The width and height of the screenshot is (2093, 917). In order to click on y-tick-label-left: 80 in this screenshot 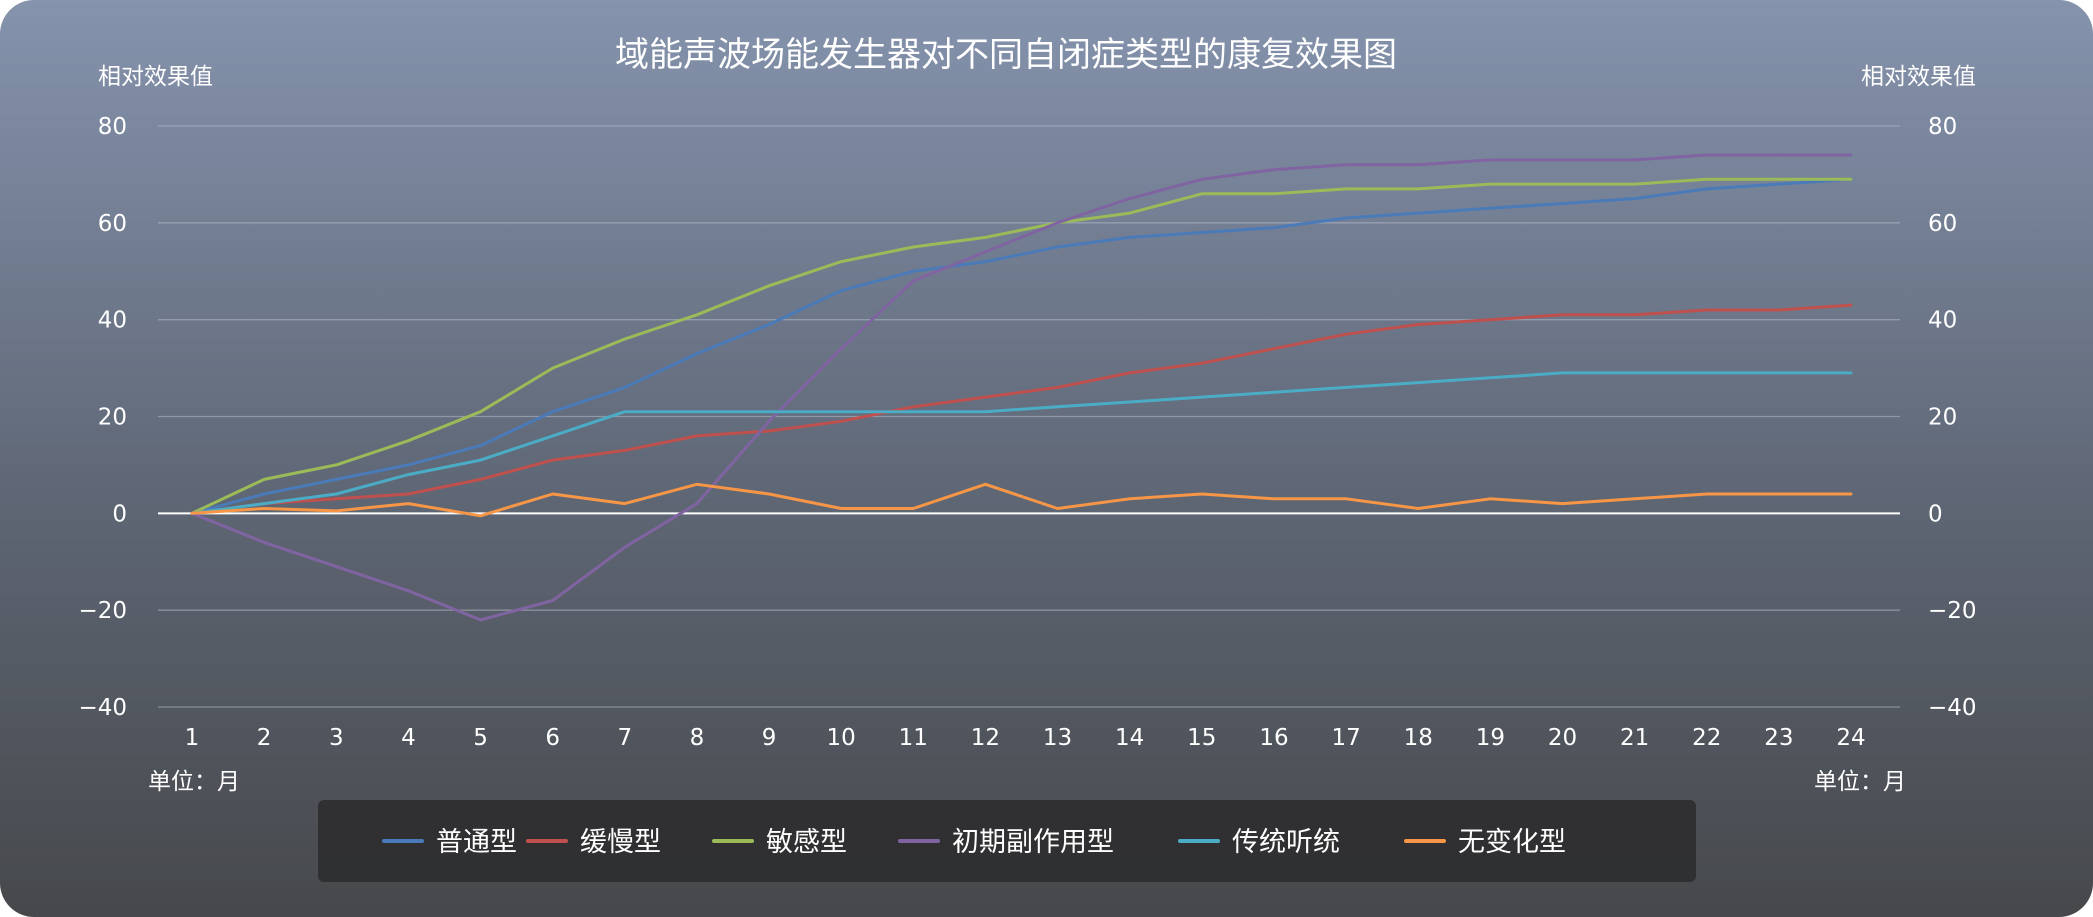, I will do `click(112, 127)`.